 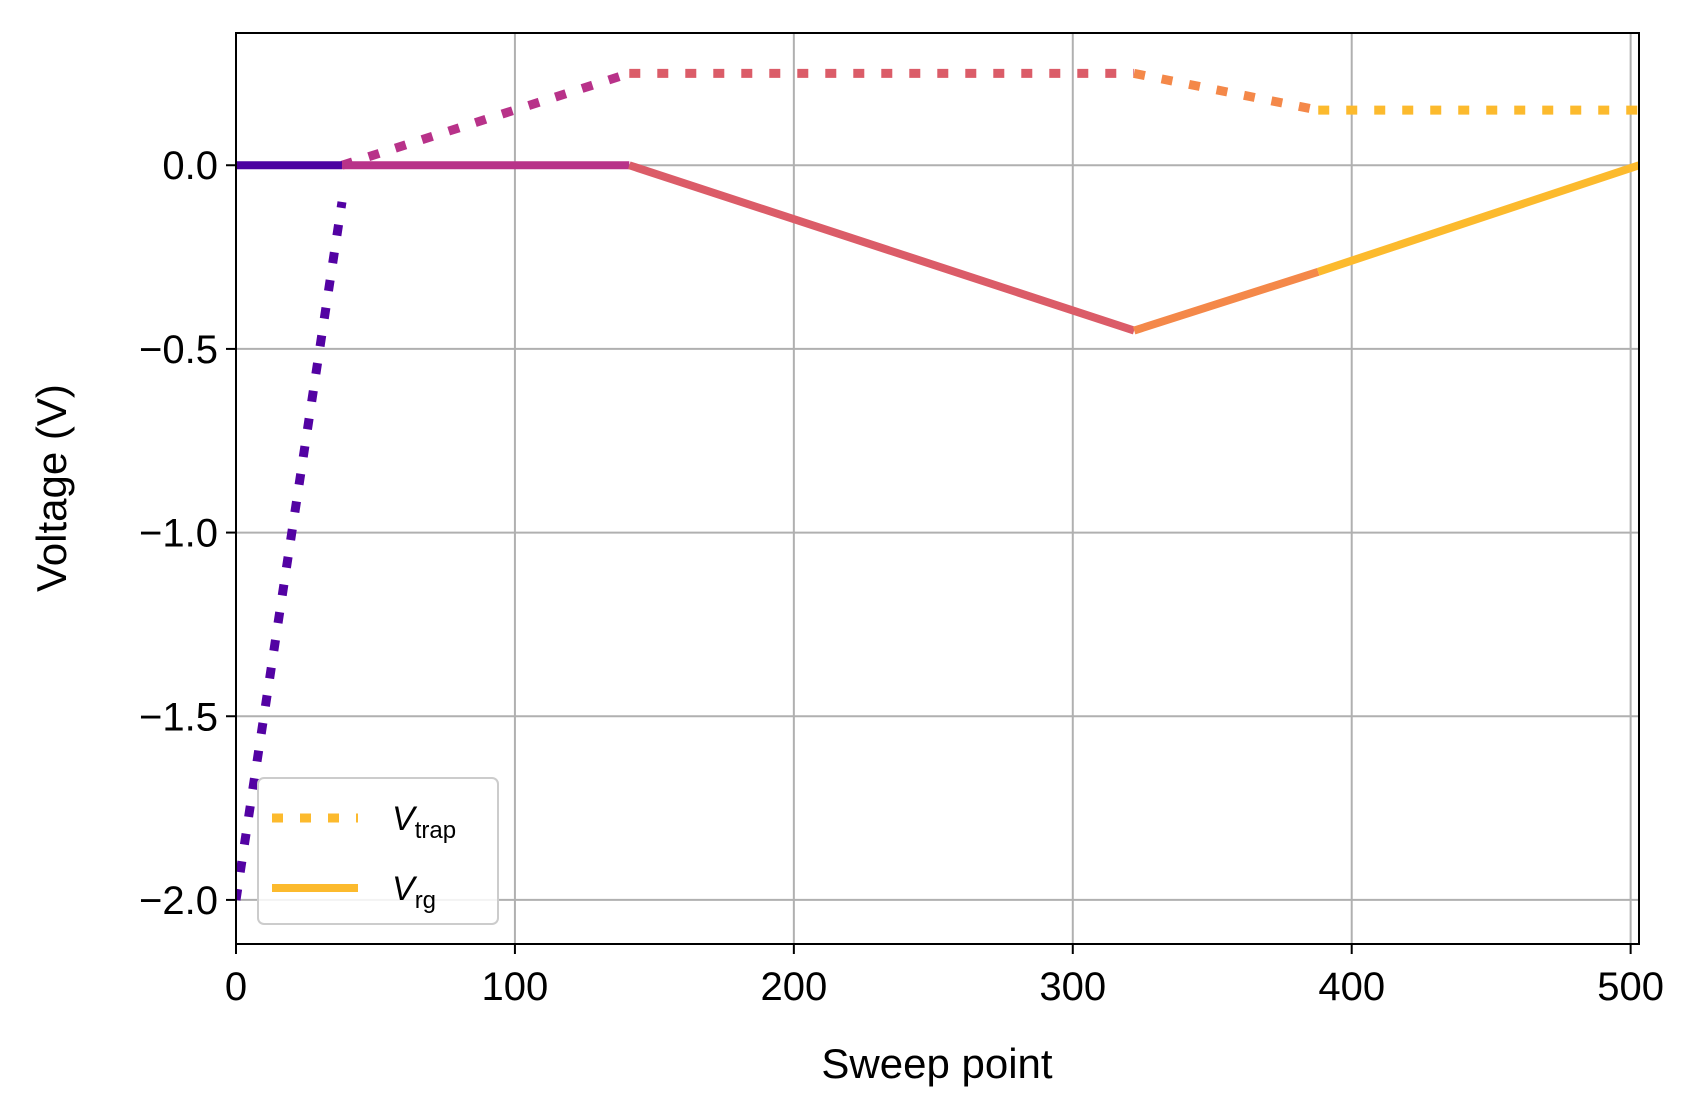 What do you see at coordinates (236, 987) in the screenshot?
I see `x-tick-label: 0` at bounding box center [236, 987].